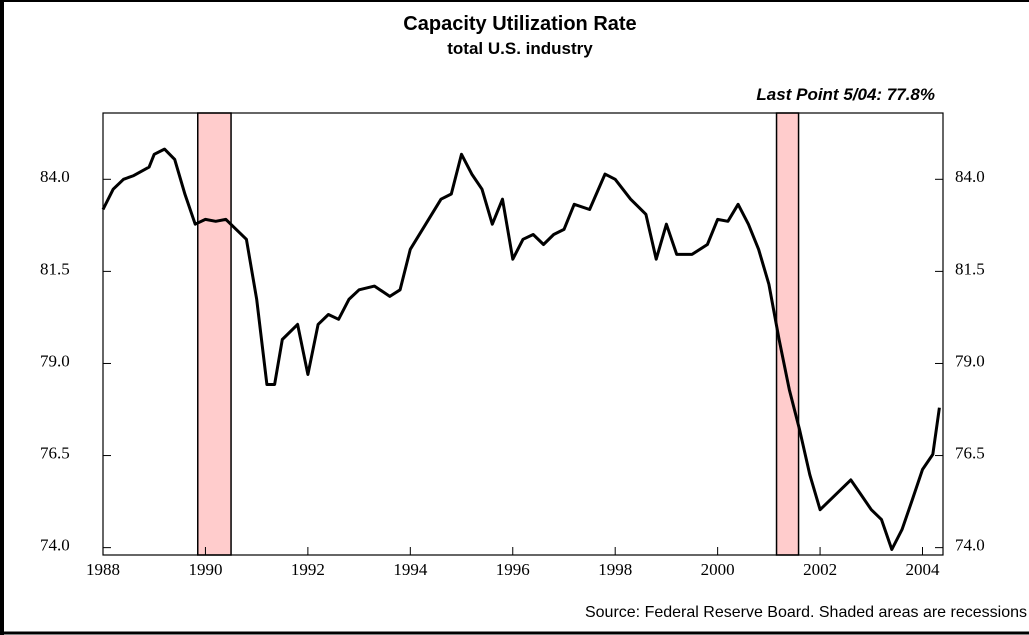 Image resolution: width=1029 pixels, height=635 pixels. What do you see at coordinates (520, 48) in the screenshot?
I see `chart-subtitle: total U.S. industry` at bounding box center [520, 48].